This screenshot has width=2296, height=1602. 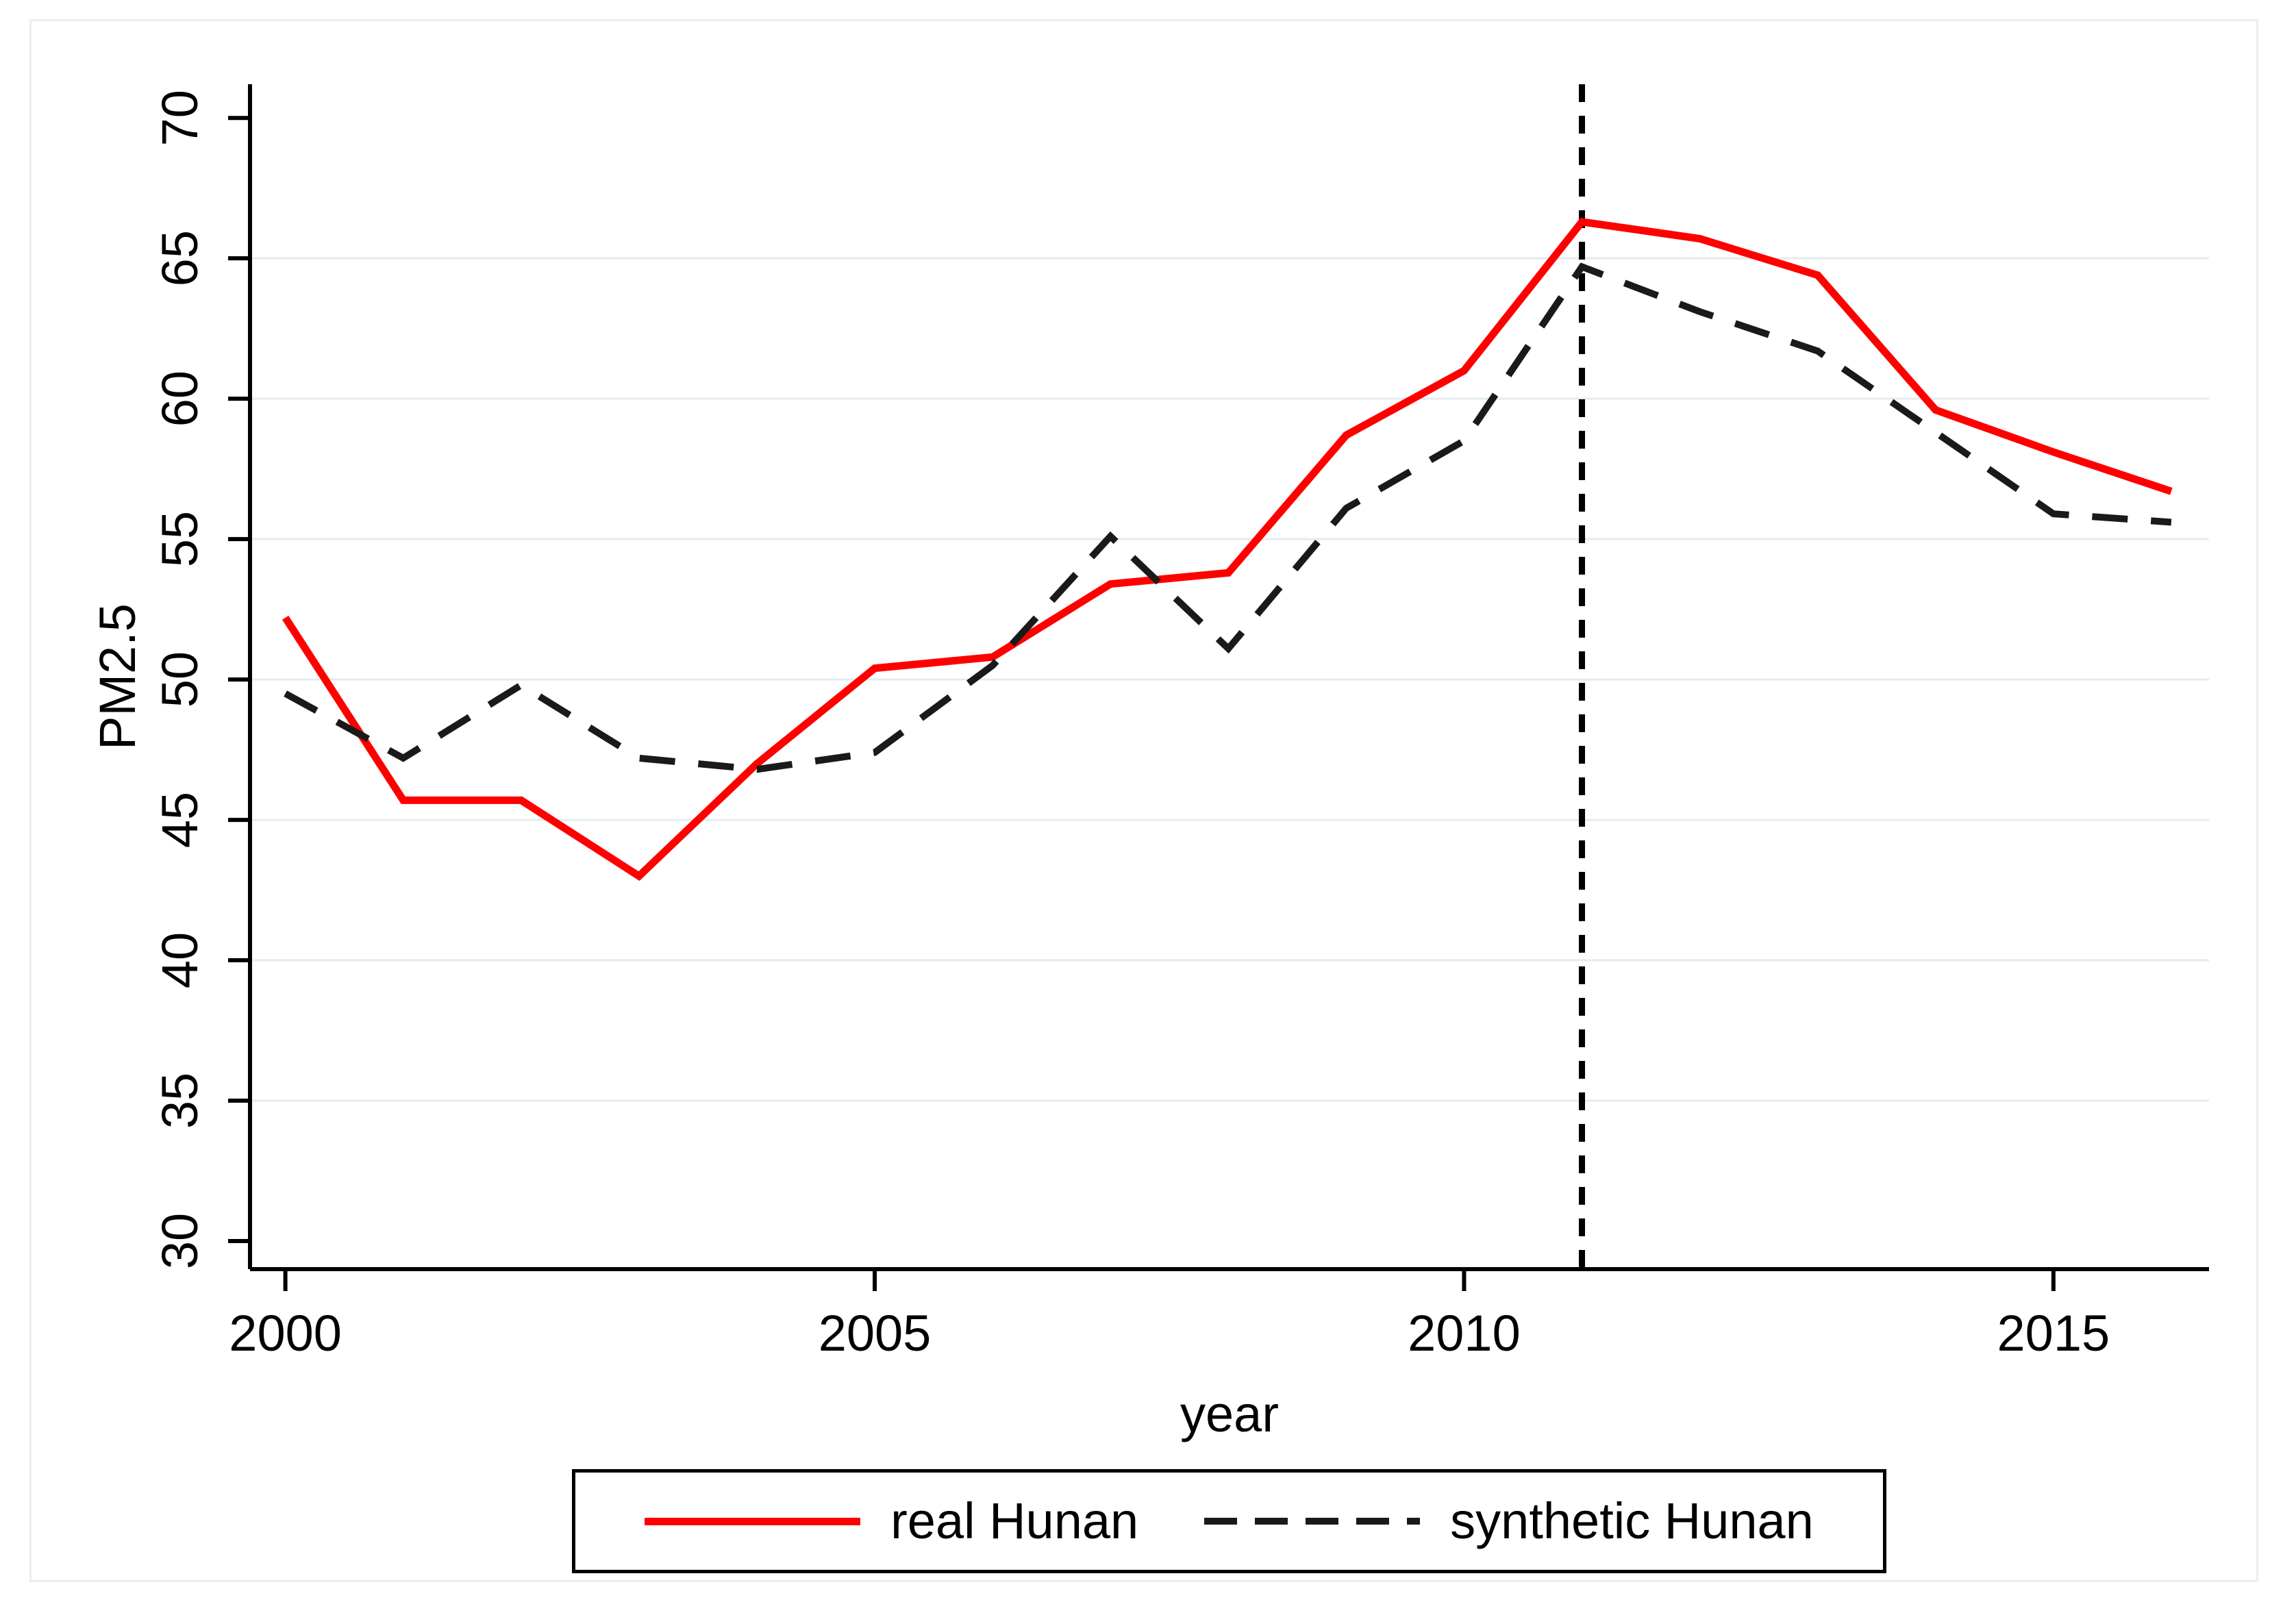 I want to click on y-tick-label-50: 50, so click(x=179, y=679).